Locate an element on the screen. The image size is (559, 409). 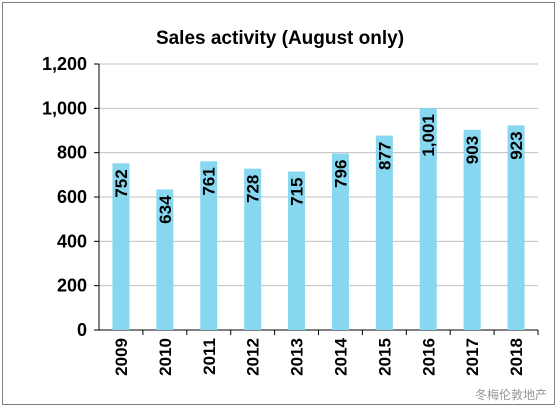
data-label-2012: 728 is located at coordinates (253, 189).